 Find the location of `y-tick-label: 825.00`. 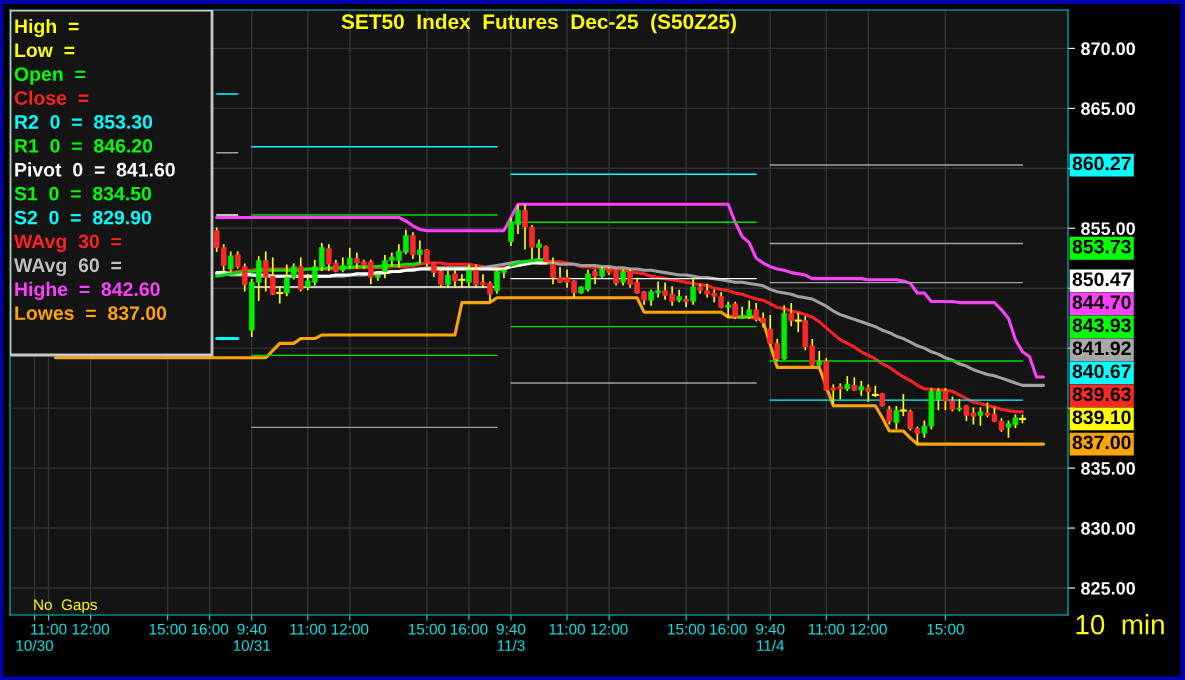

y-tick-label: 825.00 is located at coordinates (1108, 588).